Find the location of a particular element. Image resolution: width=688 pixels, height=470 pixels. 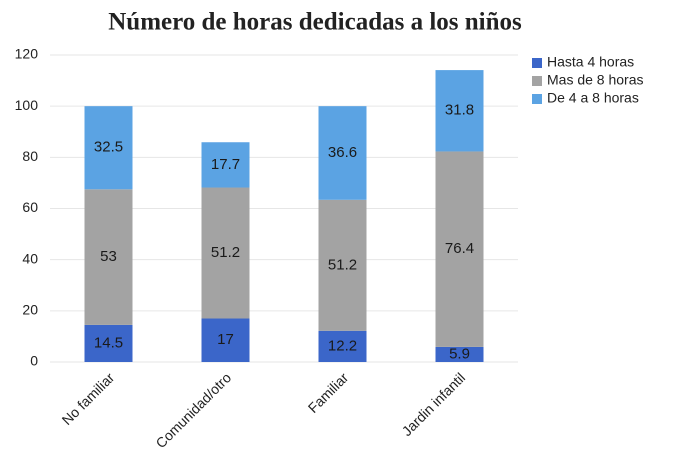

y-tick-label: 0 is located at coordinates (34, 361).